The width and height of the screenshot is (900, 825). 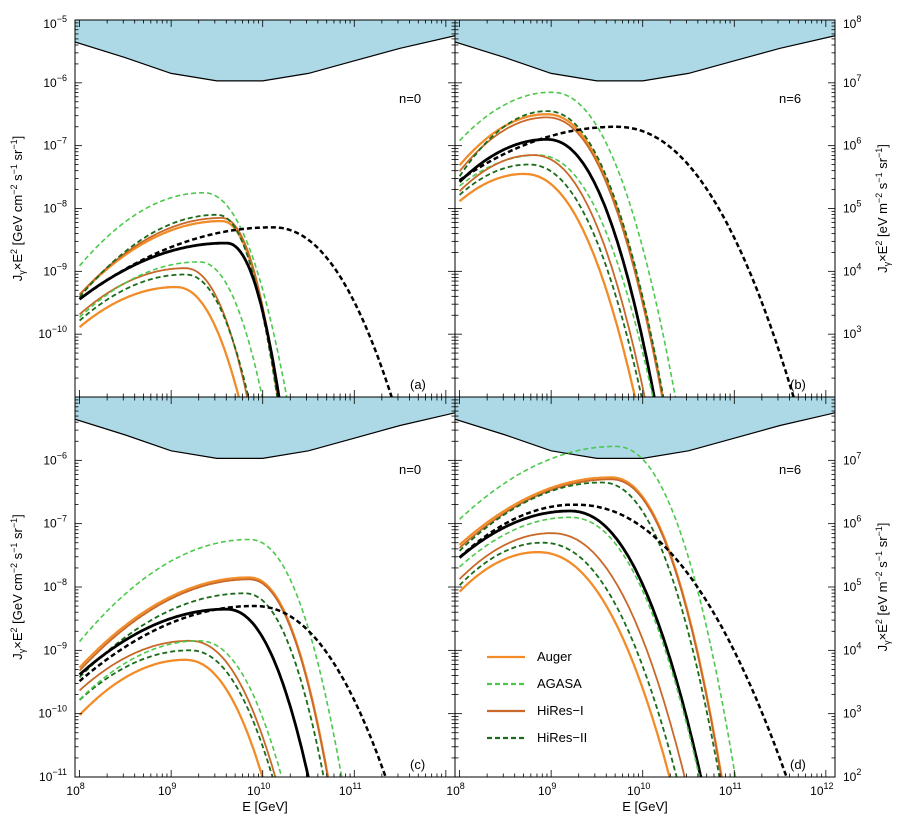 I want to click on panel-letter: (c), so click(x=417, y=764).